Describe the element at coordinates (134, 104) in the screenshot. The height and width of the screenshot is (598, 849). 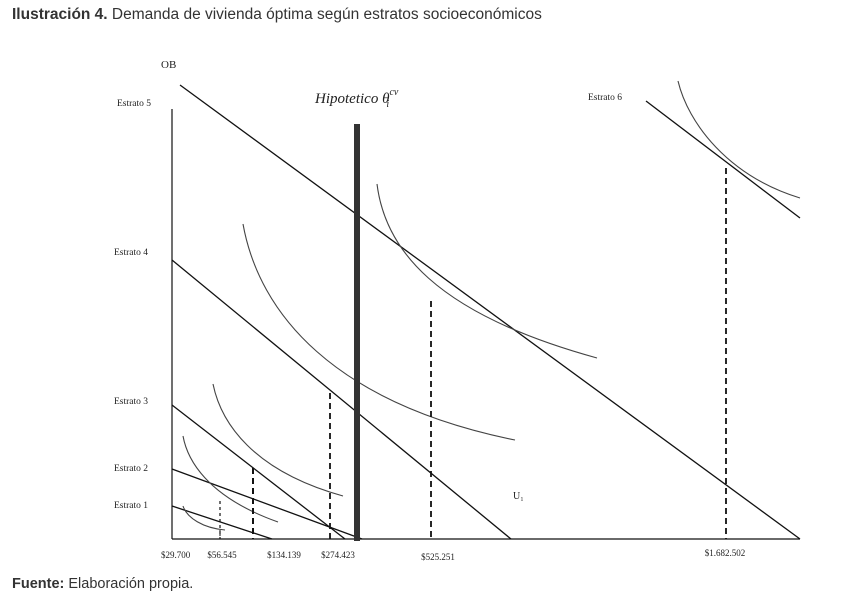
I see `stratum-label-estrato-5: Estrato 5` at that location.